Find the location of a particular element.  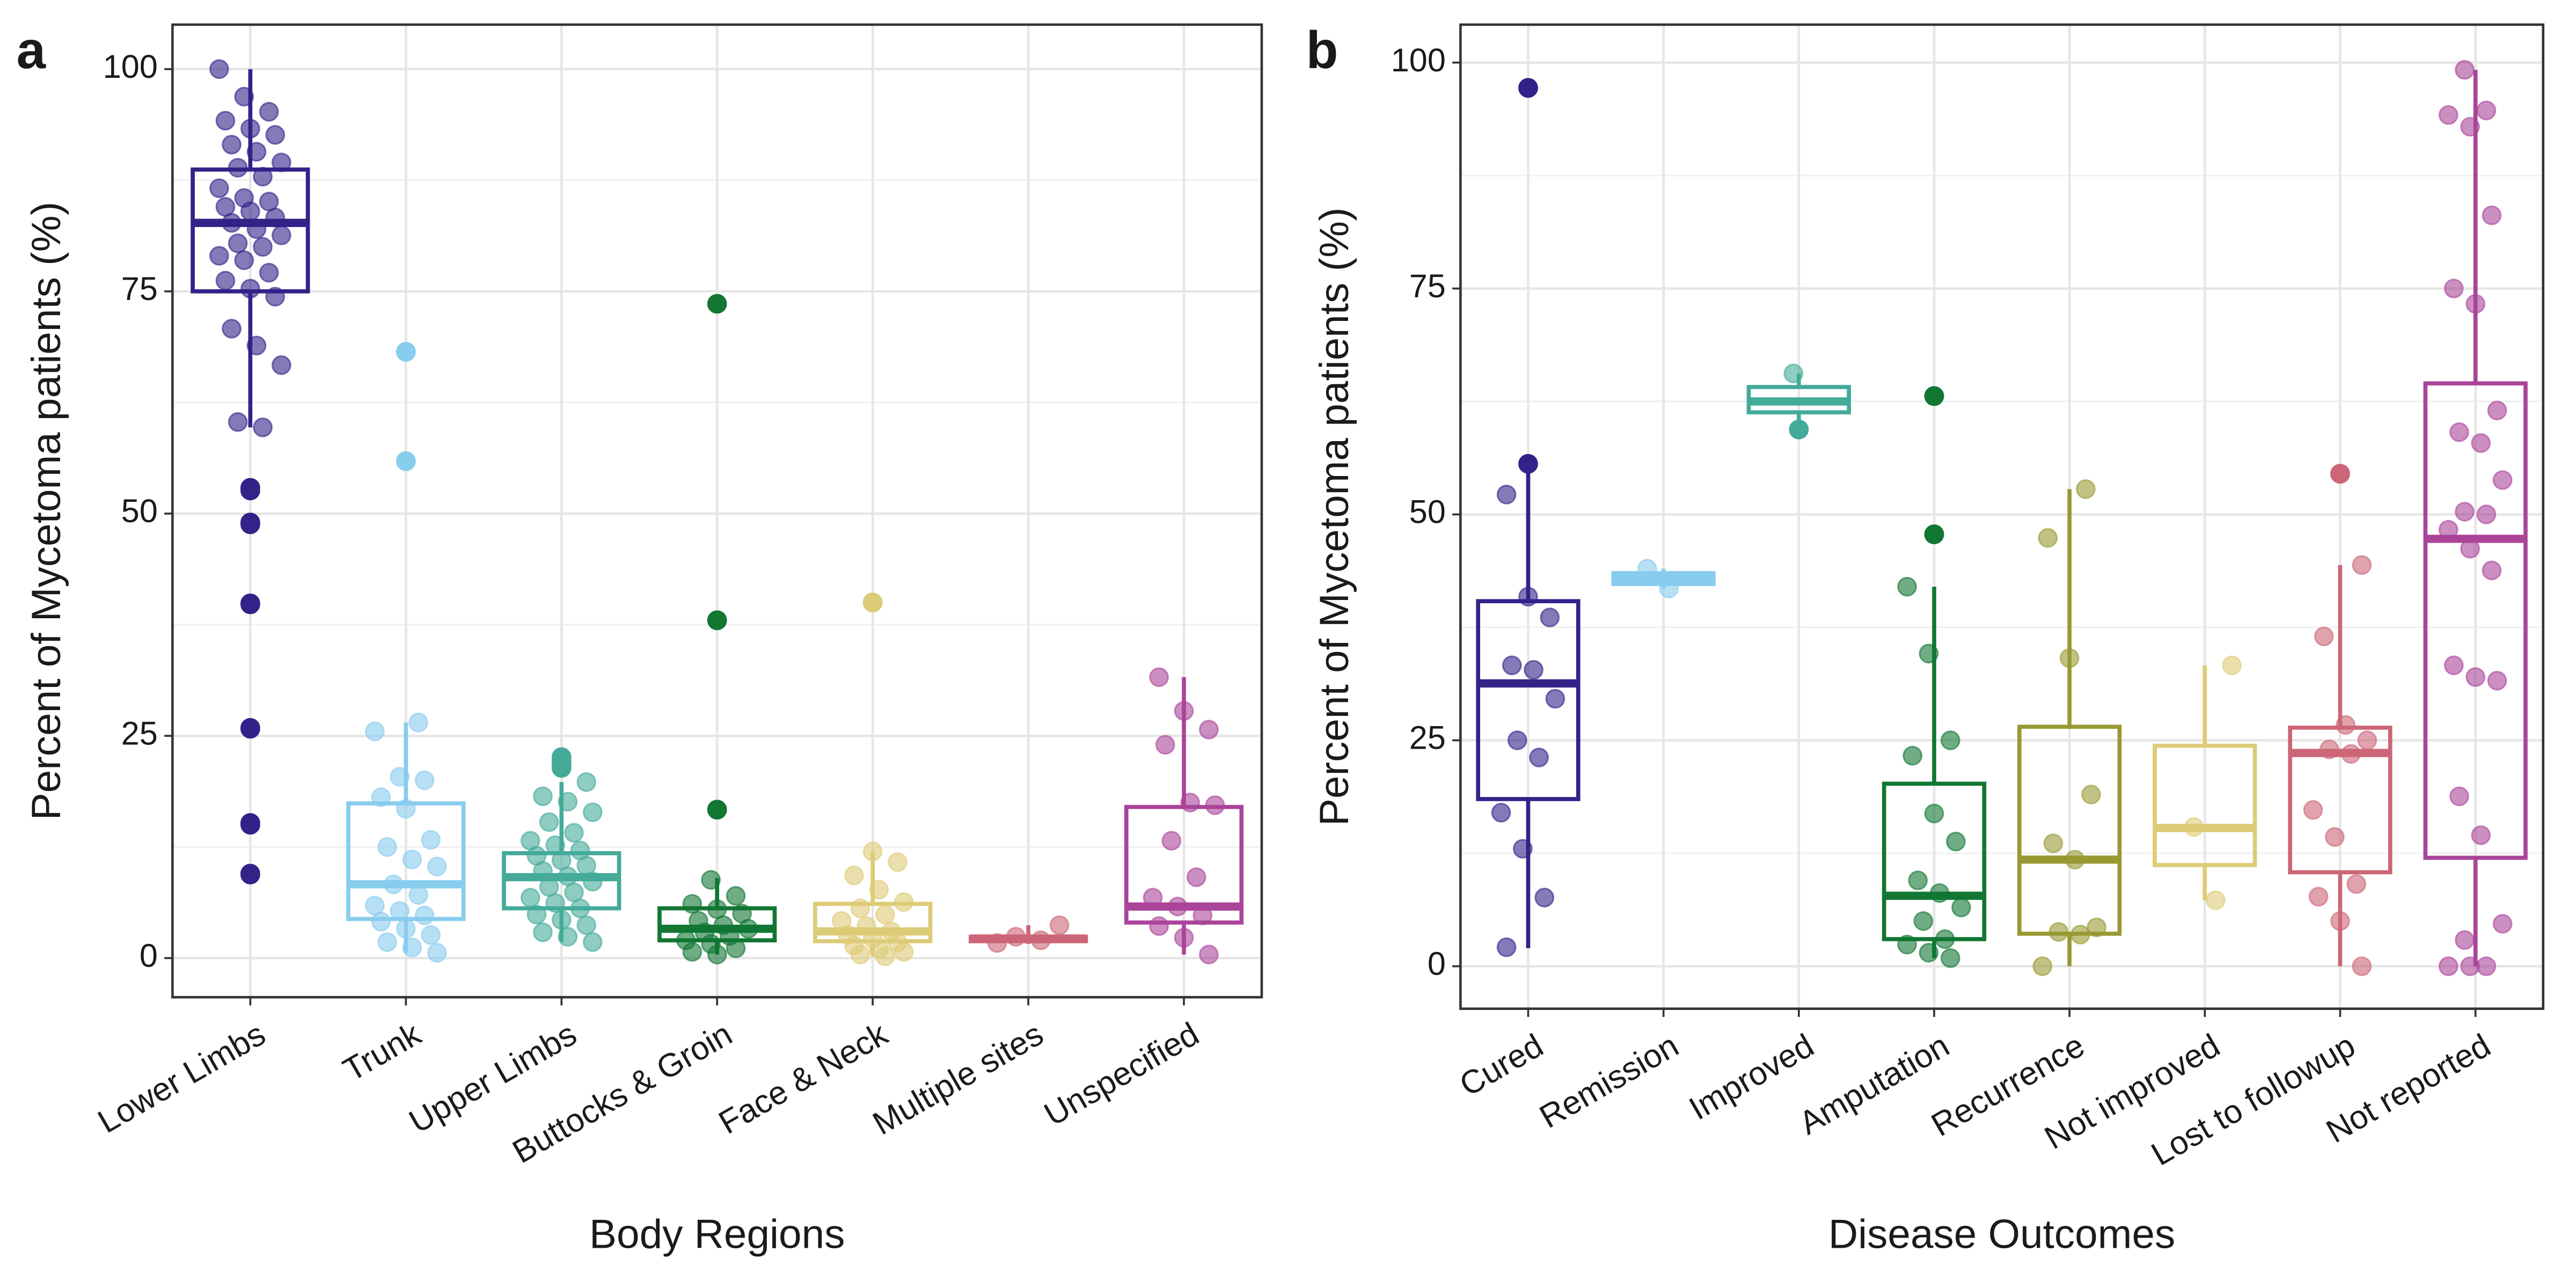

x-tick-label: Face & Neck is located at coordinates (803, 1078).